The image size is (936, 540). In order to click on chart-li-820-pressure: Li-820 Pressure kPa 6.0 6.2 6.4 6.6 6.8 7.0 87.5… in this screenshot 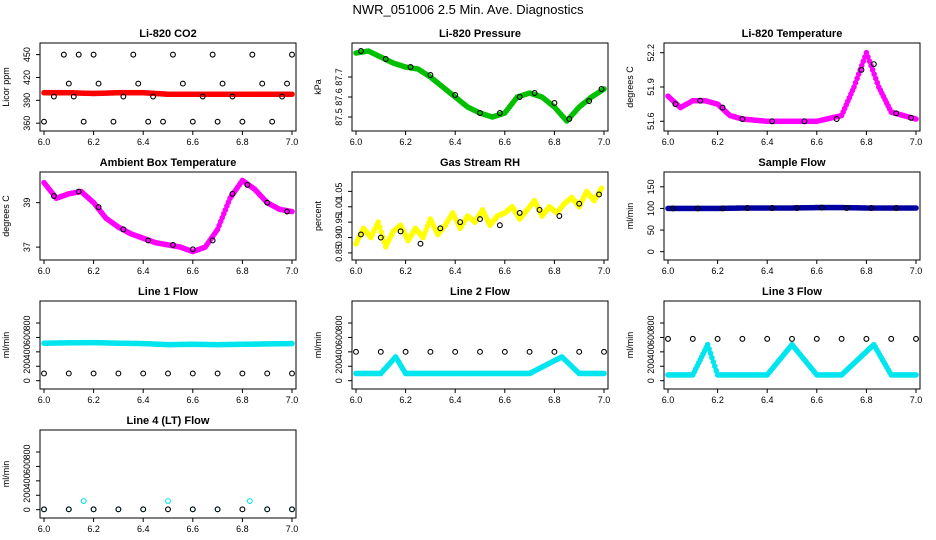, I will do `click(461, 87)`.